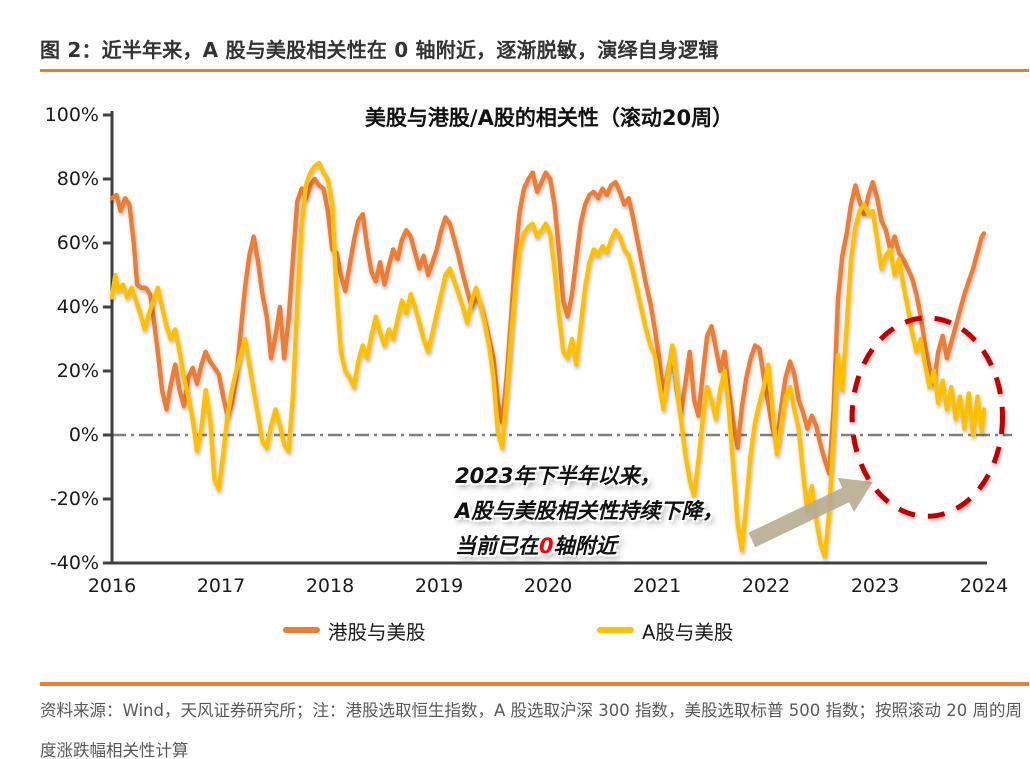  Describe the element at coordinates (534, 684) in the screenshot. I see `bottom-divider` at that location.